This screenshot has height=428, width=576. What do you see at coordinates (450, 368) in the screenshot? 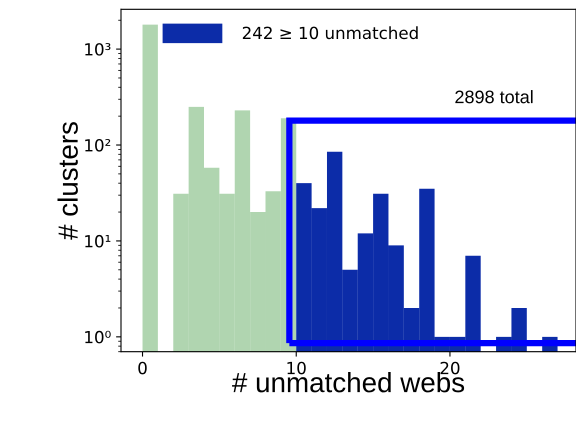
I see `x-tick-label: 20` at bounding box center [450, 368].